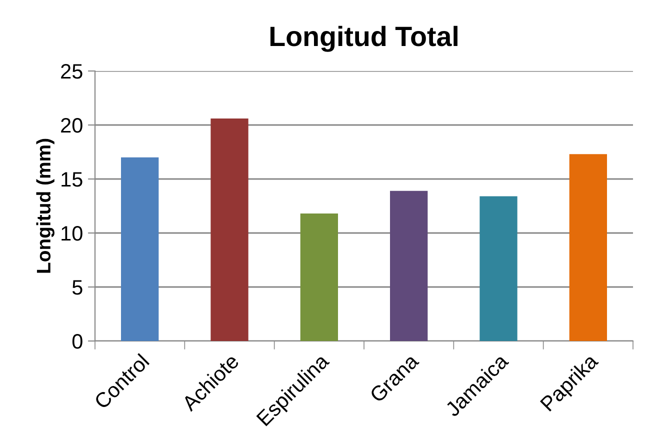 The image size is (663, 447). Describe the element at coordinates (72, 179) in the screenshot. I see `y-tick-label: 15` at that location.